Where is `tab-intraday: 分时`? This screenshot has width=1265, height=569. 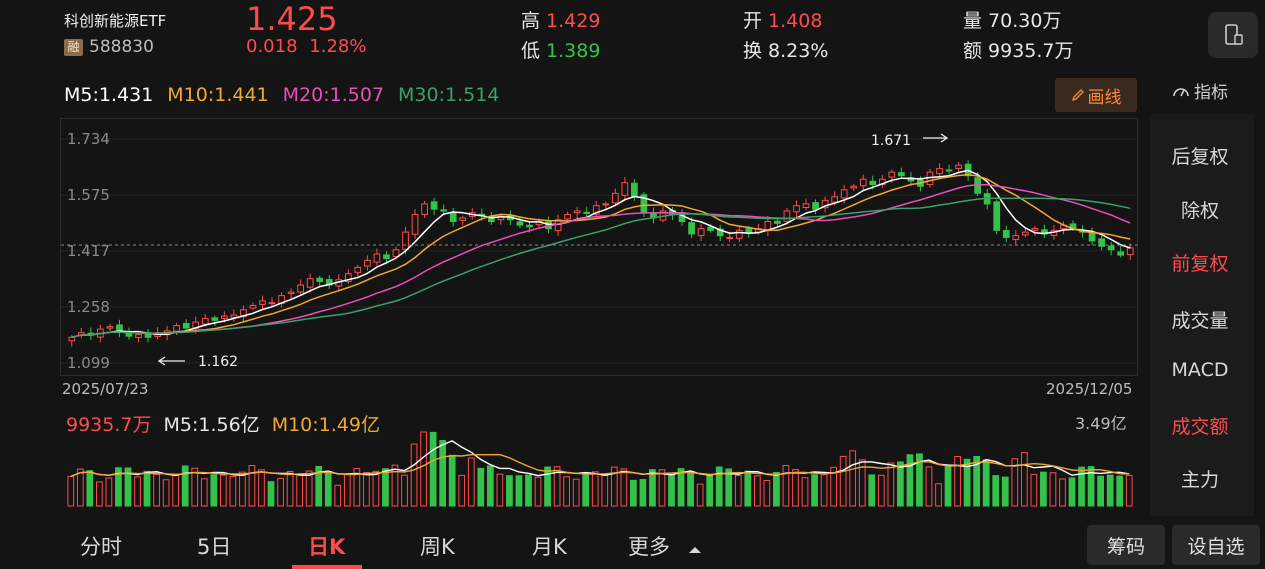
tab-intraday: 分时 is located at coordinates (101, 547).